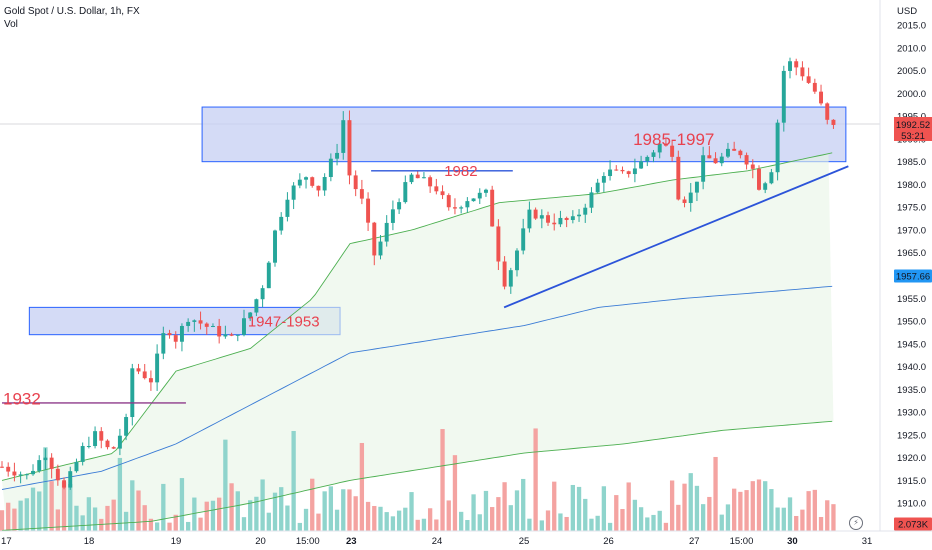  Describe the element at coordinates (911, 48) in the screenshot. I see `y-tick-label: 2010.0` at that location.